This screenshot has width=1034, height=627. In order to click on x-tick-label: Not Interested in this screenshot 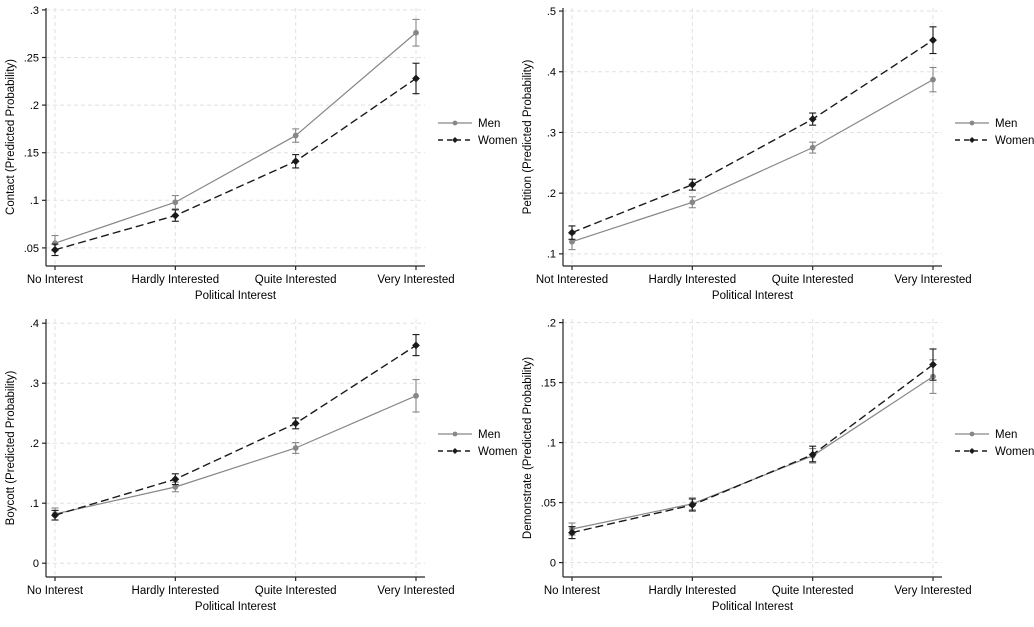, I will do `click(572, 280)`.